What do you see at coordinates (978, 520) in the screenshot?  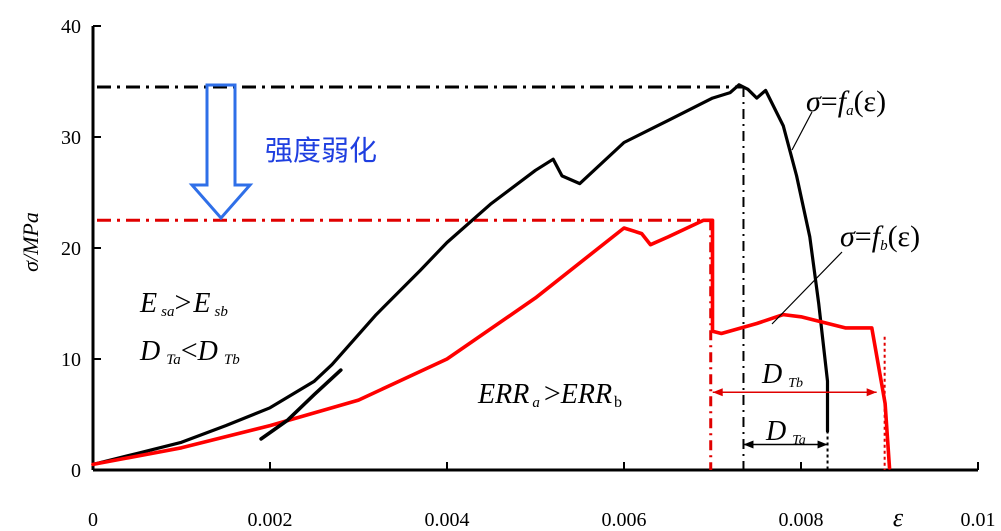 I see `x-tick-label: 0.01` at bounding box center [978, 520].